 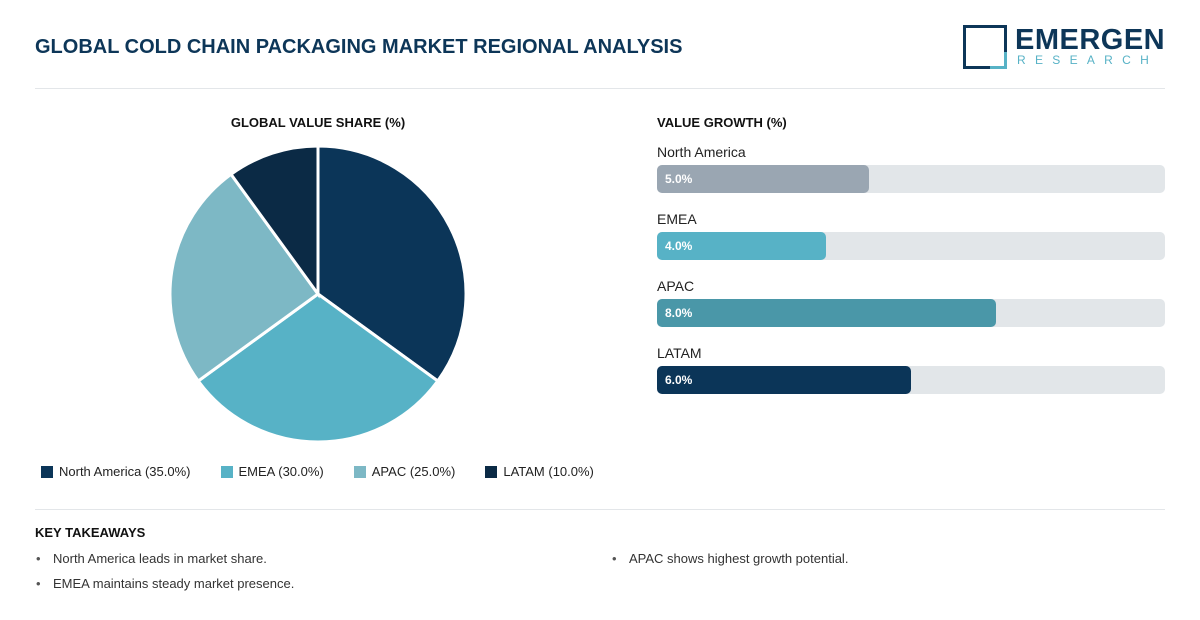 I want to click on bar-value-label: 4.0%, so click(x=679, y=246).